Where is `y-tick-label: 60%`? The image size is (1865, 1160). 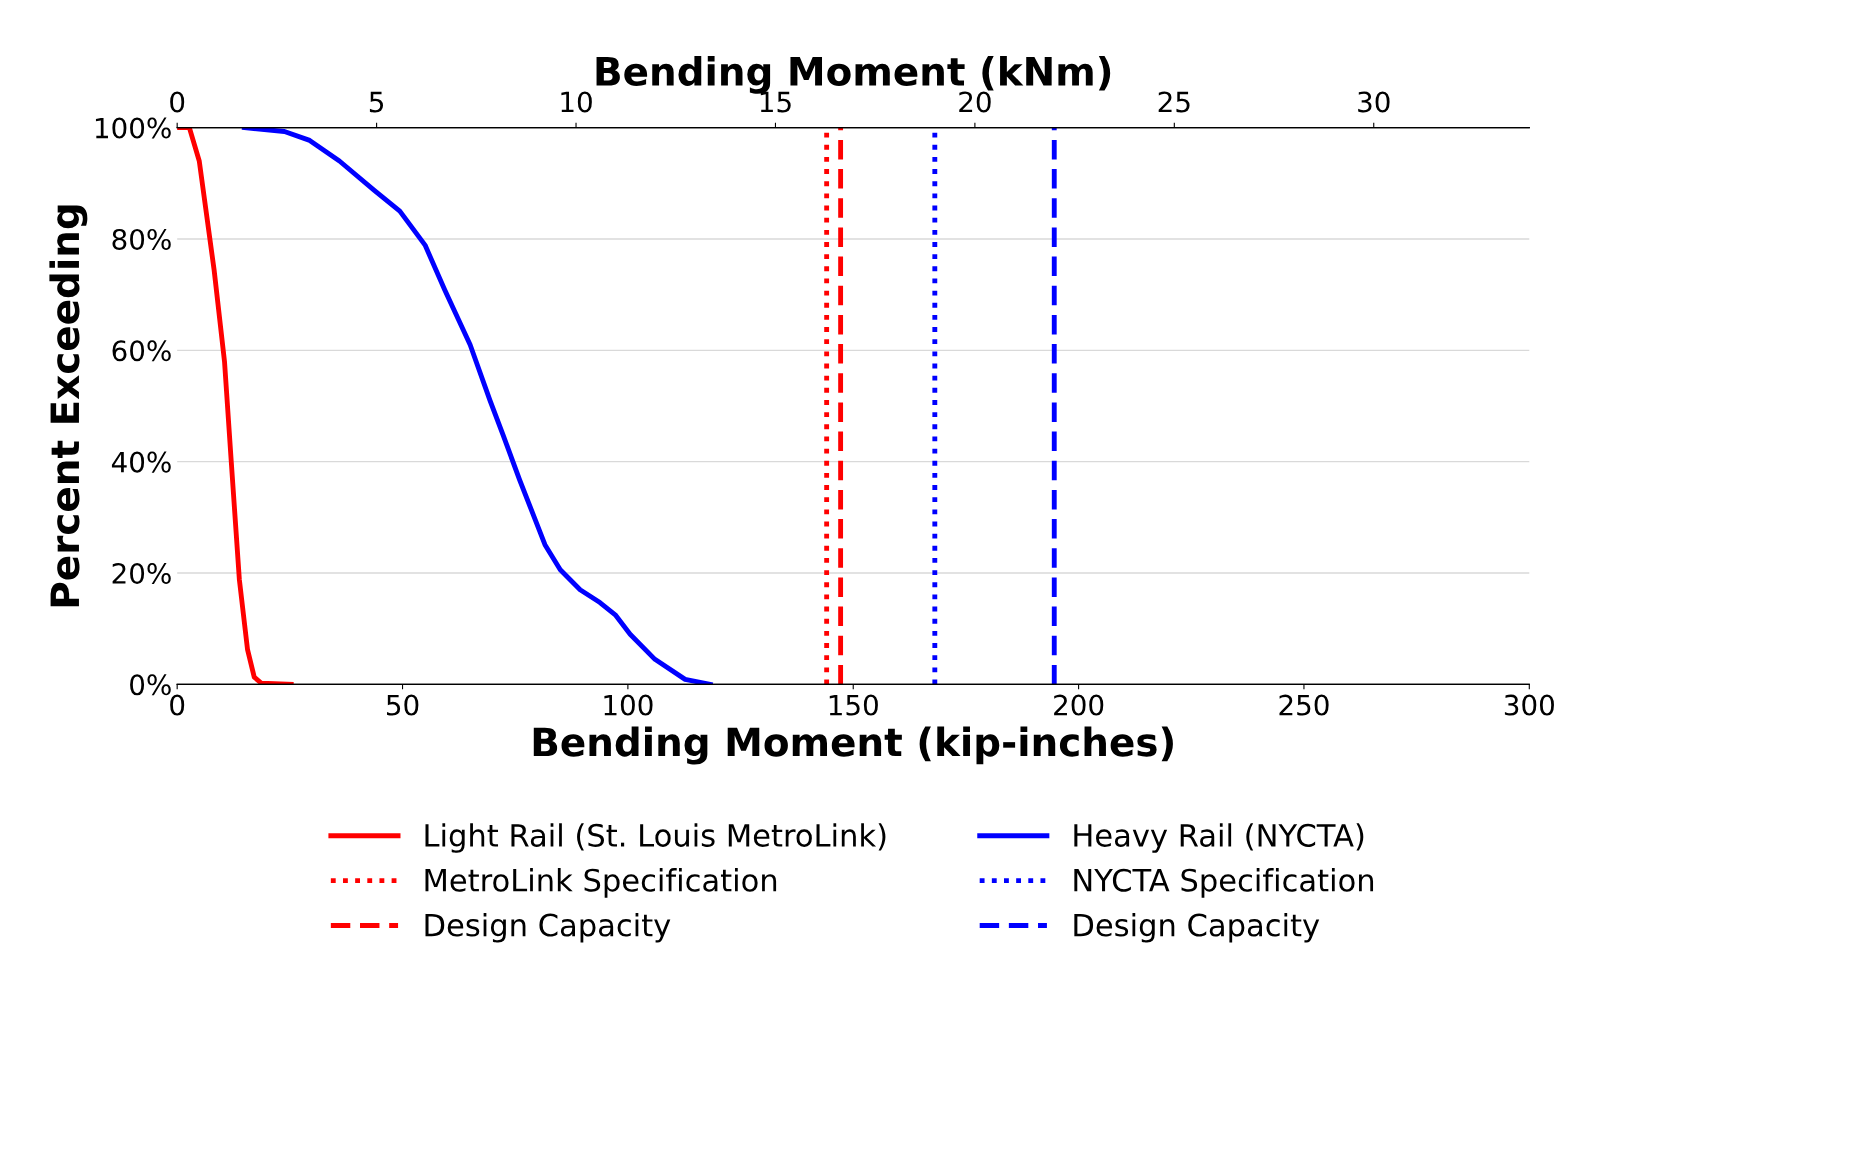
y-tick-label: 60% is located at coordinates (141, 351).